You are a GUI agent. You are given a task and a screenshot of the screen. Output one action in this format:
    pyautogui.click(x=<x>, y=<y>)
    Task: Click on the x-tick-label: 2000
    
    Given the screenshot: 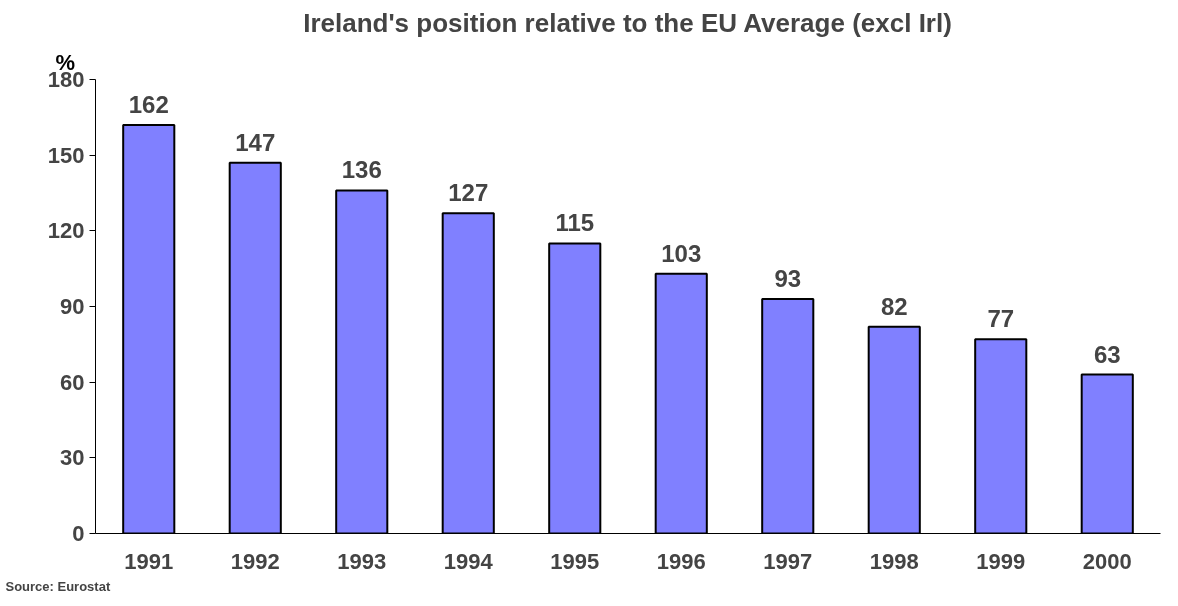 What is the action you would take?
    pyautogui.click(x=1107, y=561)
    